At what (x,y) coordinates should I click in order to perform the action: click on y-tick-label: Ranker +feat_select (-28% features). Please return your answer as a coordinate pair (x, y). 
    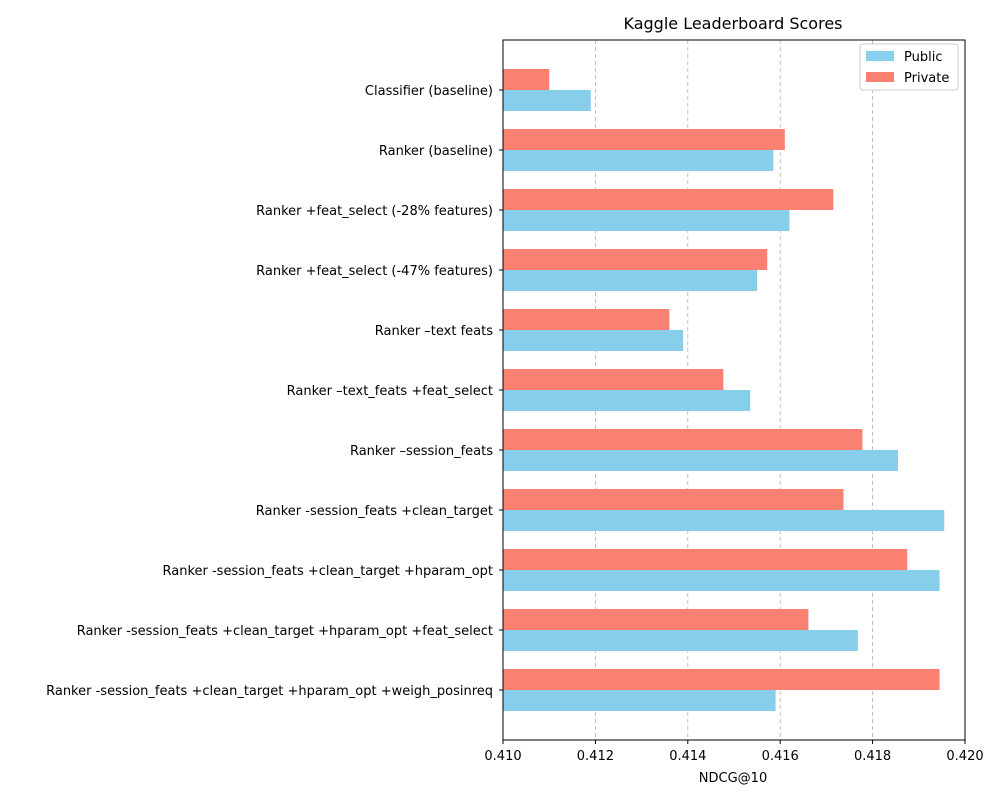
    Looking at the image, I should click on (374, 211).